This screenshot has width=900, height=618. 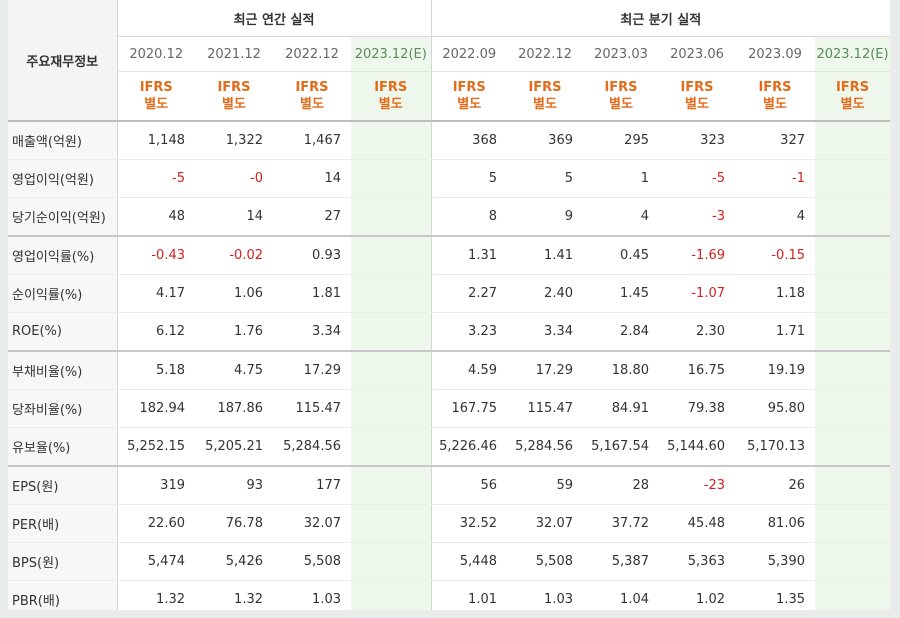 What do you see at coordinates (621, 523) in the screenshot?
I see `quarter-value-cell: 37.72` at bounding box center [621, 523].